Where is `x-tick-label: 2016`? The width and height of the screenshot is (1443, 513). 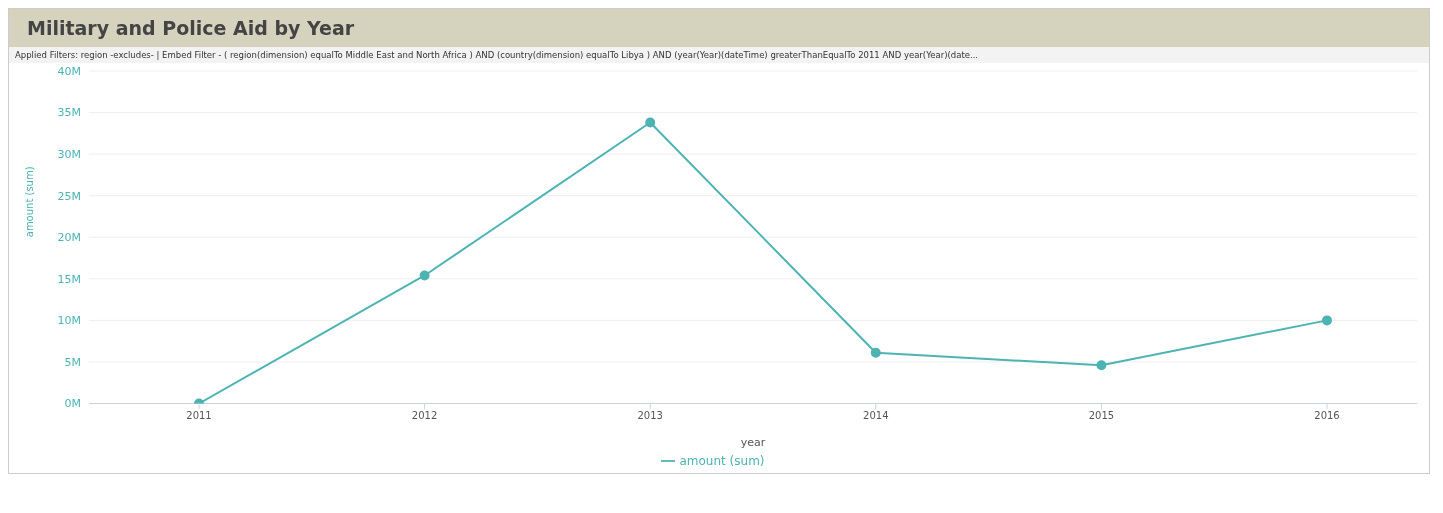 x-tick-label: 2016 is located at coordinates (1327, 415).